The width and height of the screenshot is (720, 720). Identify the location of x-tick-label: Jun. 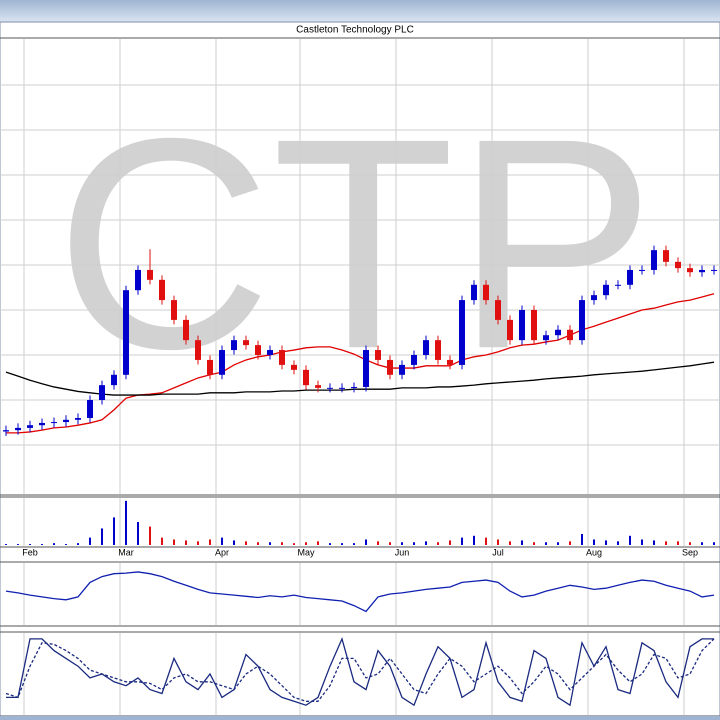
(402, 552).